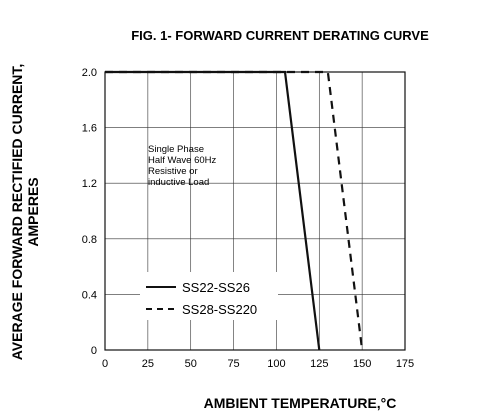 The image size is (490, 420). What do you see at coordinates (148, 364) in the screenshot?
I see `x-tick-label: 25` at bounding box center [148, 364].